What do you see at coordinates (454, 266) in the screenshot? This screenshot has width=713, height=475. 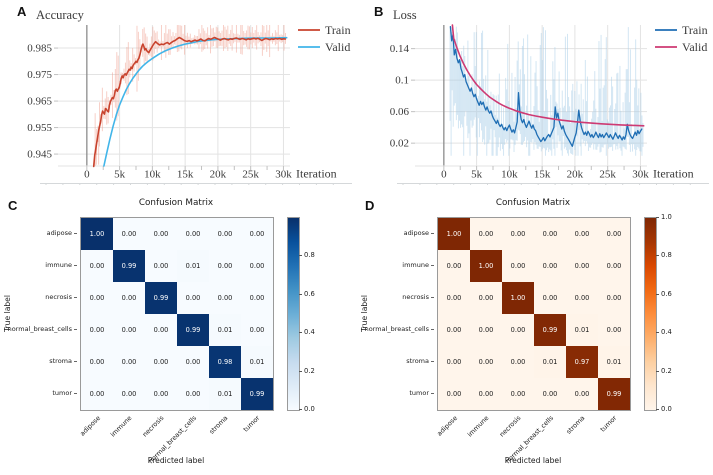 I see `matrix-cell-immune-adipose: 0.00` at bounding box center [454, 266].